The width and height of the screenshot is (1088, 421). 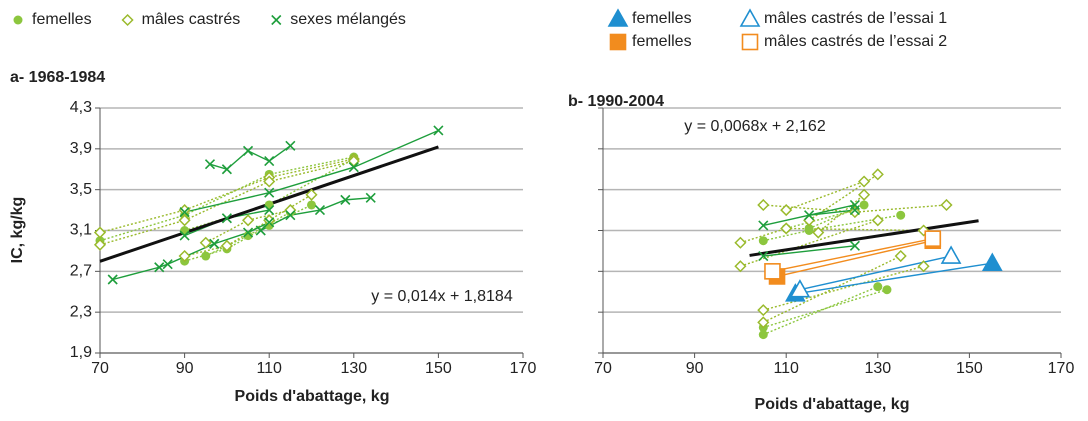 What do you see at coordinates (81, 189) in the screenshot?
I see `y-tick-label: 3,5` at bounding box center [81, 189].